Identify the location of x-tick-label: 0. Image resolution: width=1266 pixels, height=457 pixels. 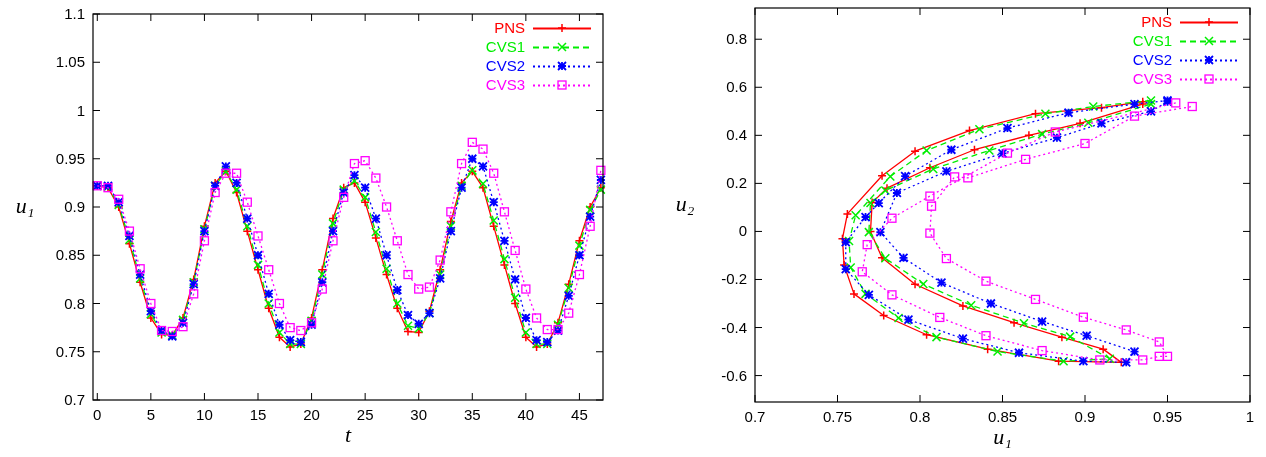
(97, 414).